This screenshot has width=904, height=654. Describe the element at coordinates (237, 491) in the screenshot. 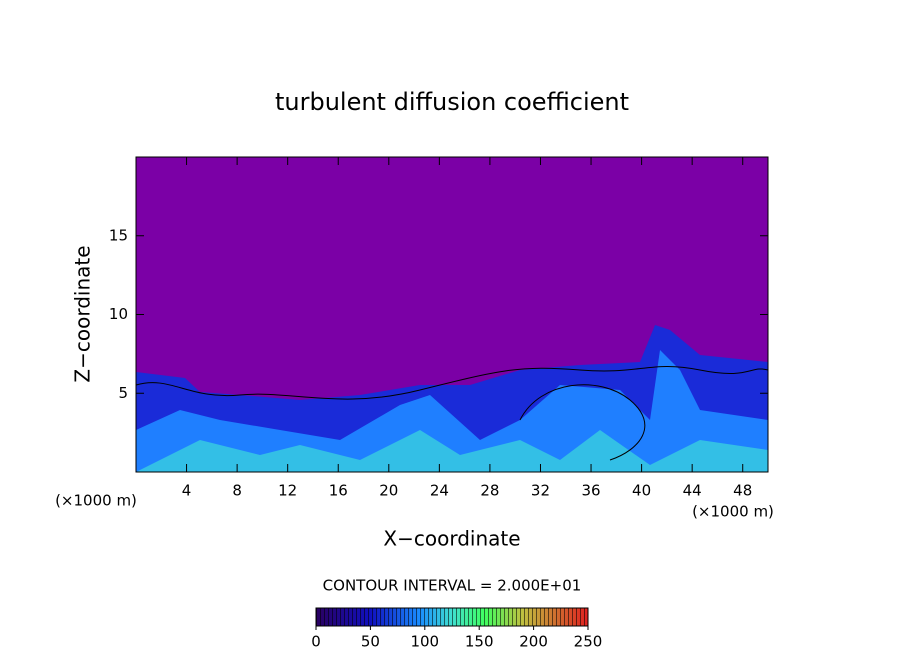

I see `x-tick-label: 8` at that location.